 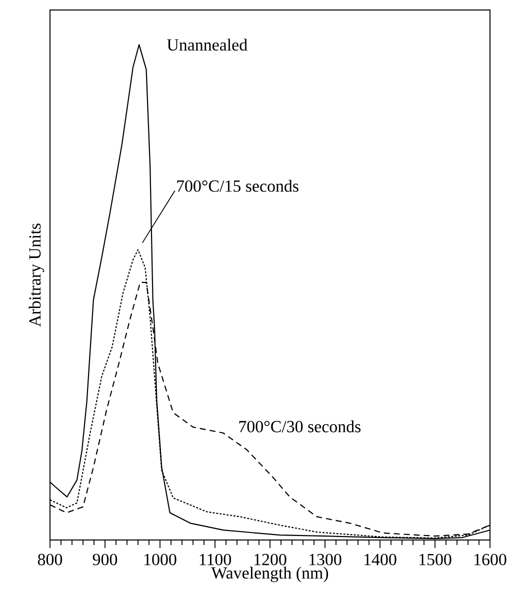 I want to click on x-tick-label: 800, so click(x=50, y=560).